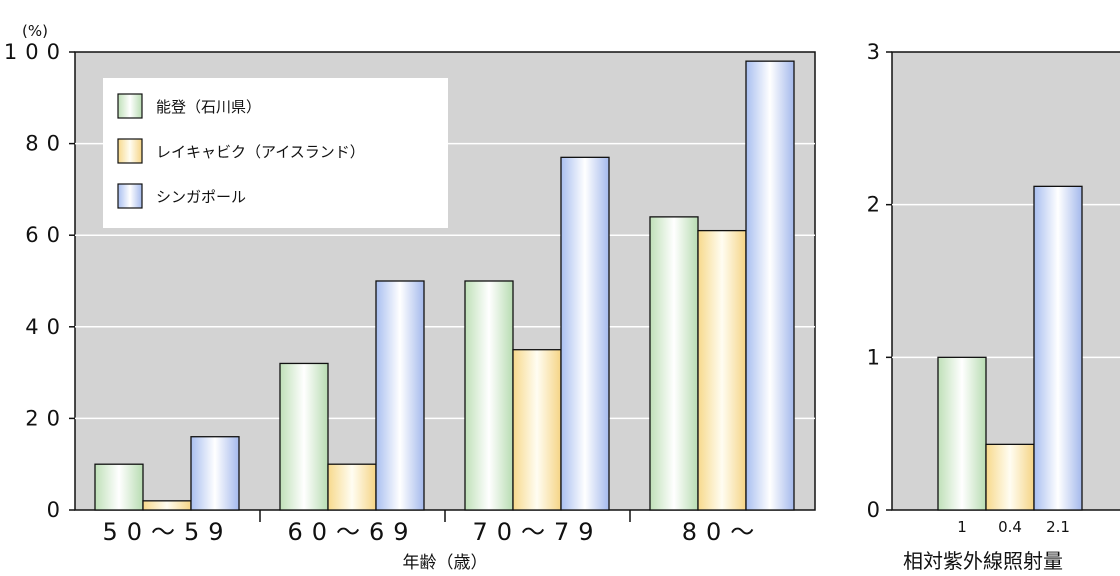 The width and height of the screenshot is (1120, 576). What do you see at coordinates (1010, 527) in the screenshot?
I see `uv-bar-label: 0.4` at bounding box center [1010, 527].